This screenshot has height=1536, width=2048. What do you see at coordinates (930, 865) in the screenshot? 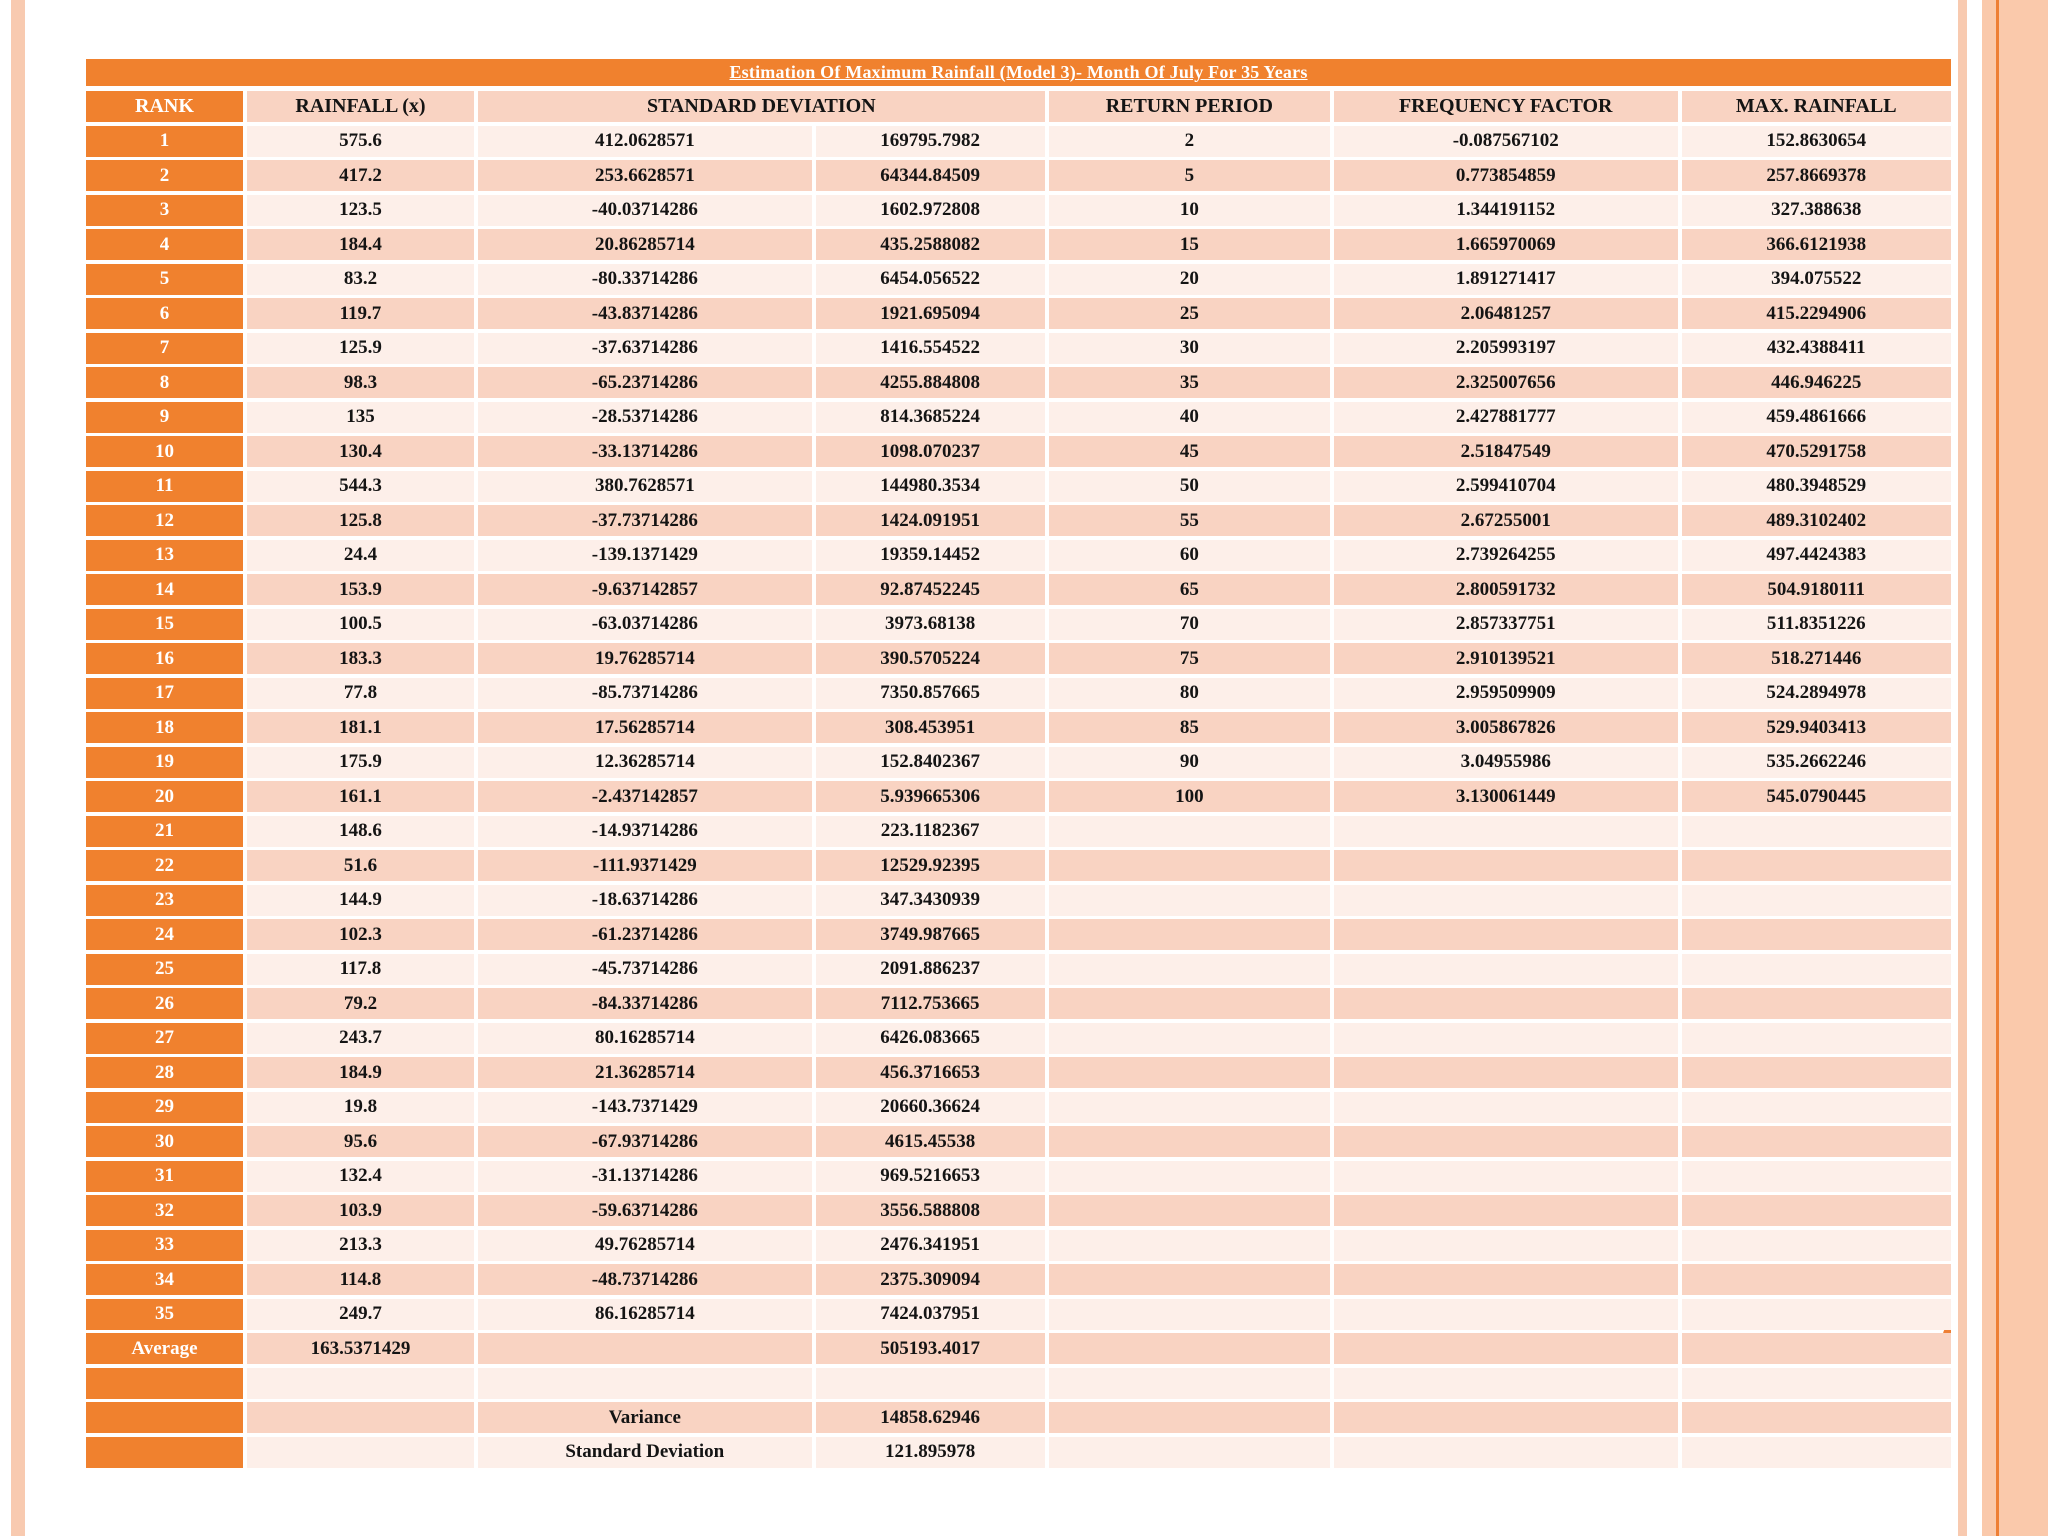
I see `data-cell: 12529.92395` at bounding box center [930, 865].